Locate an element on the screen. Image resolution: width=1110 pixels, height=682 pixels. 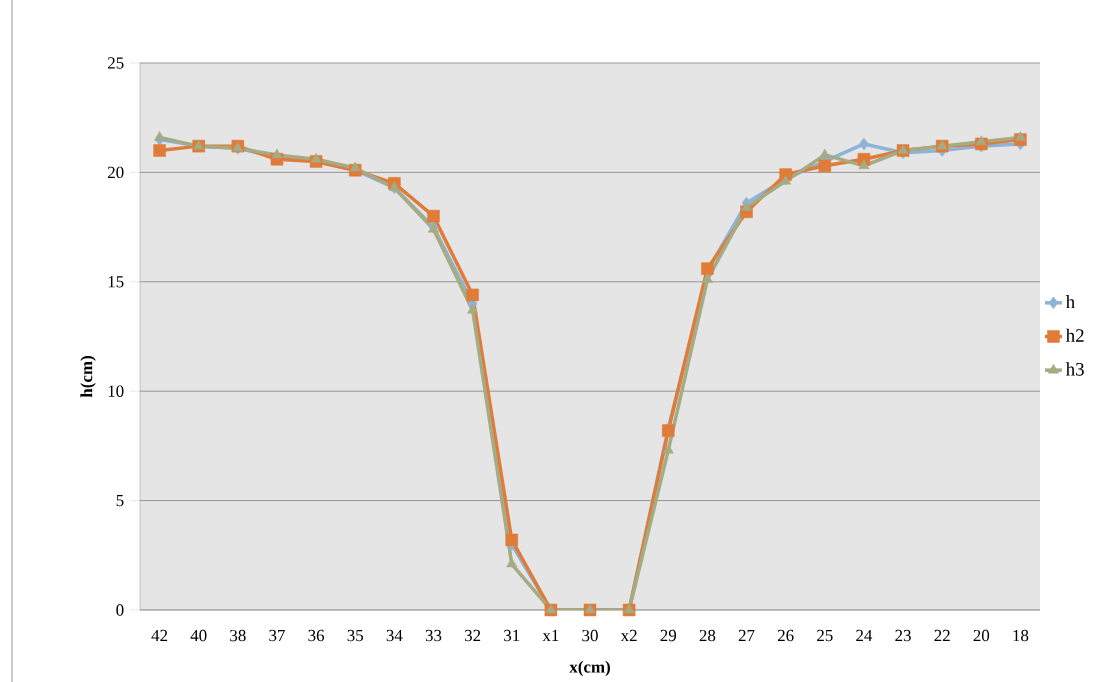
x-tick-label: 23 is located at coordinates (903, 635).